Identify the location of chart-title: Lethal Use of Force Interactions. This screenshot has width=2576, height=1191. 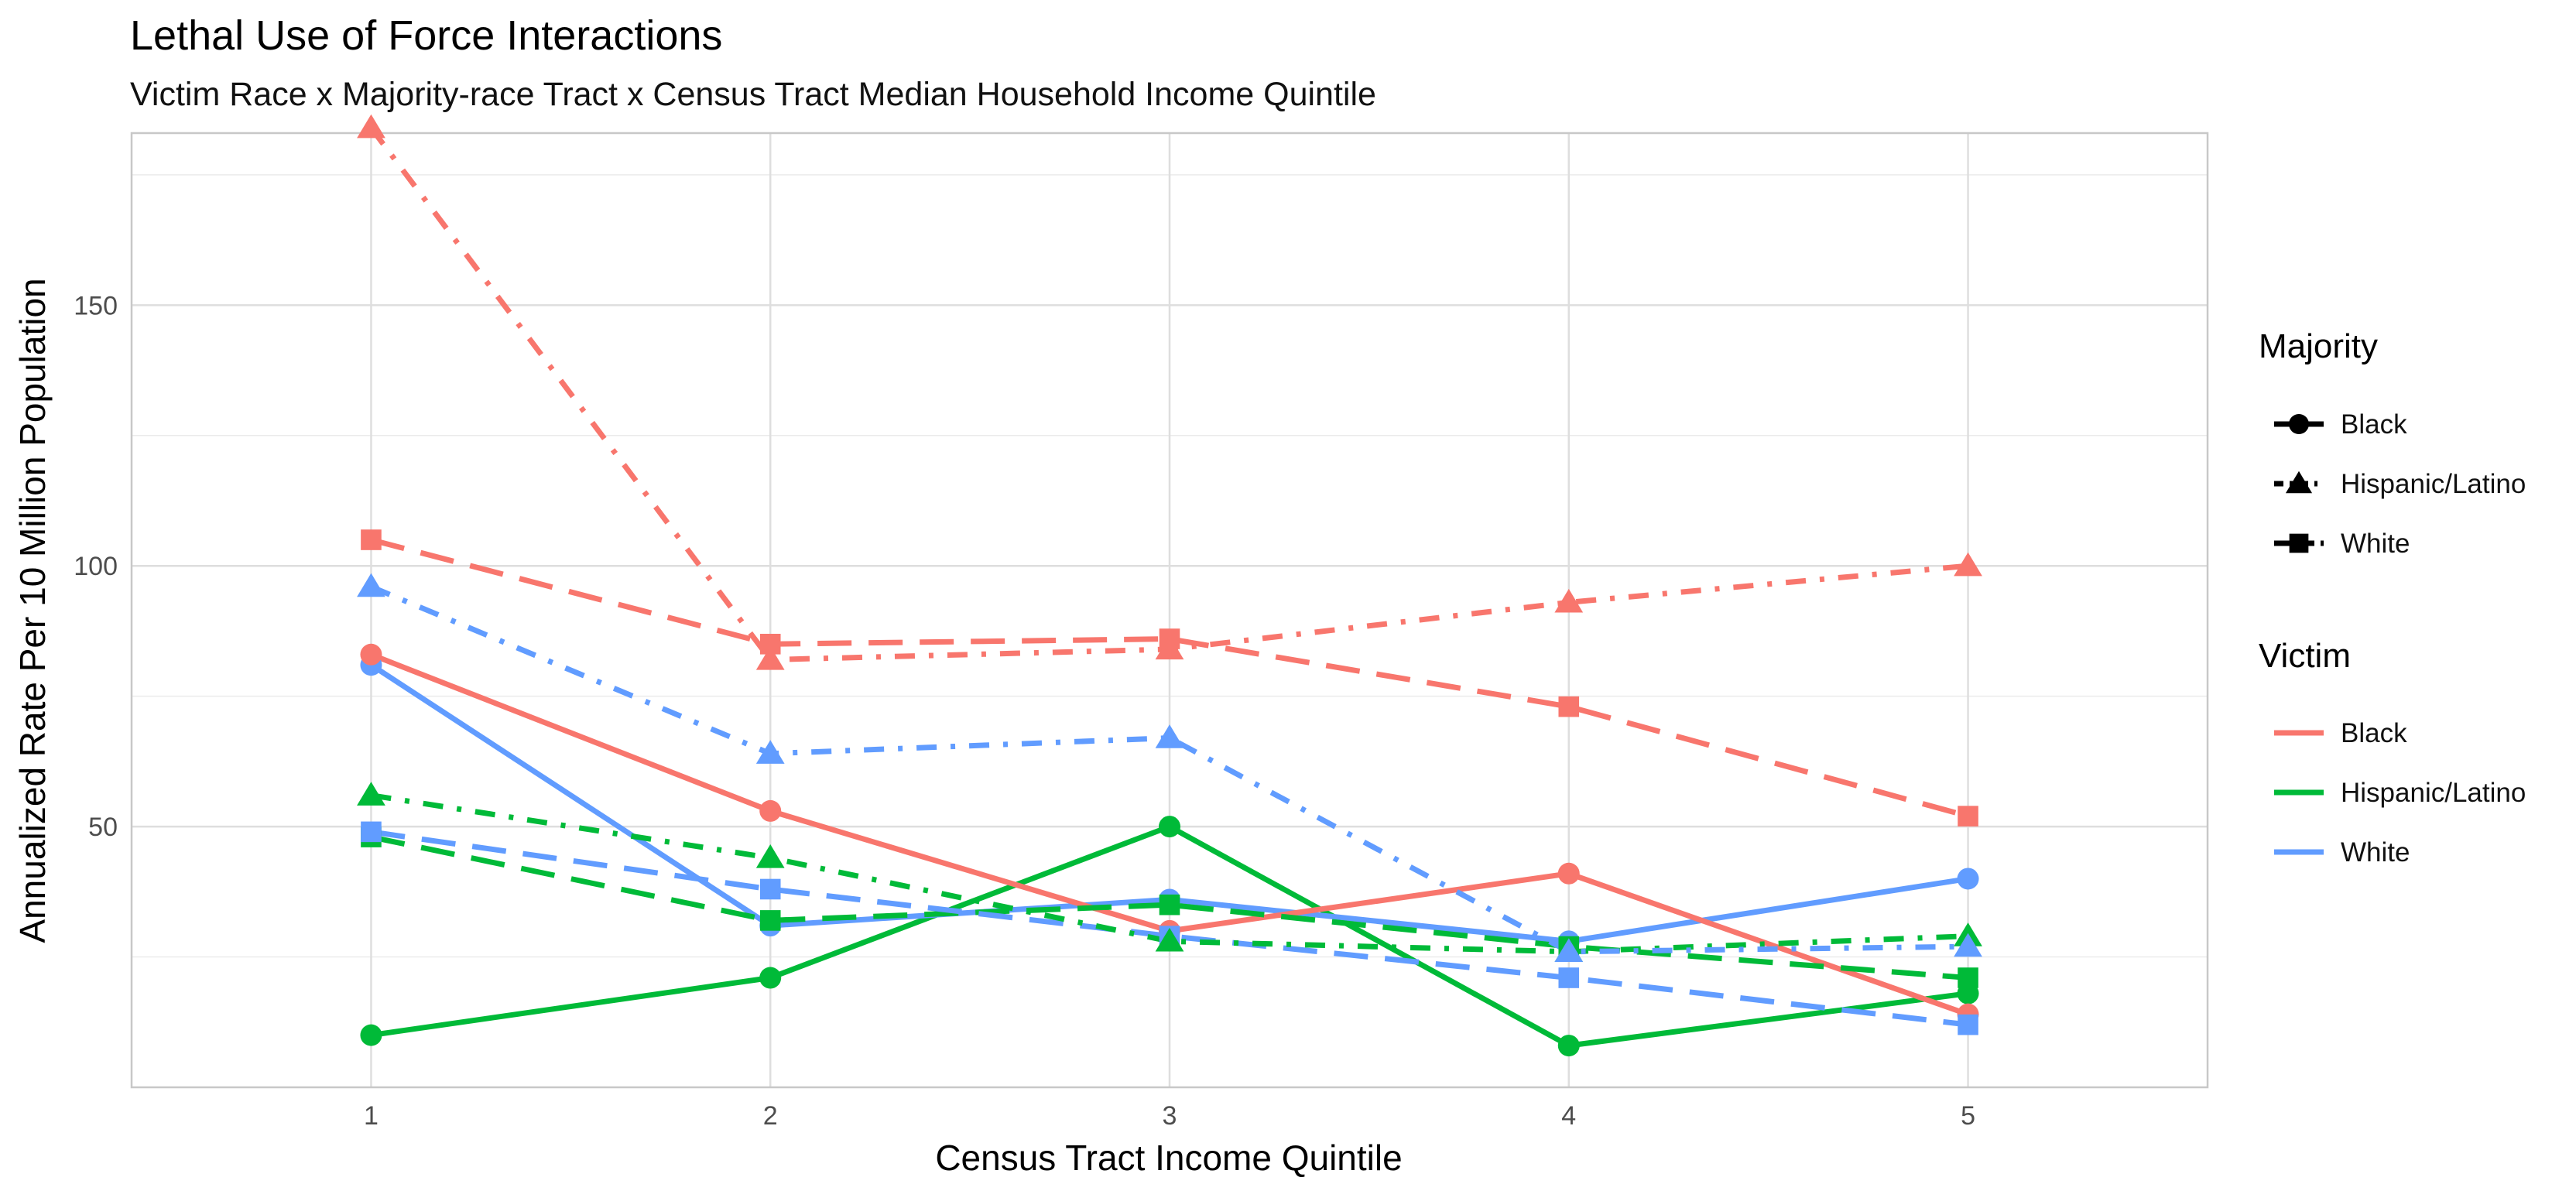
(426, 35).